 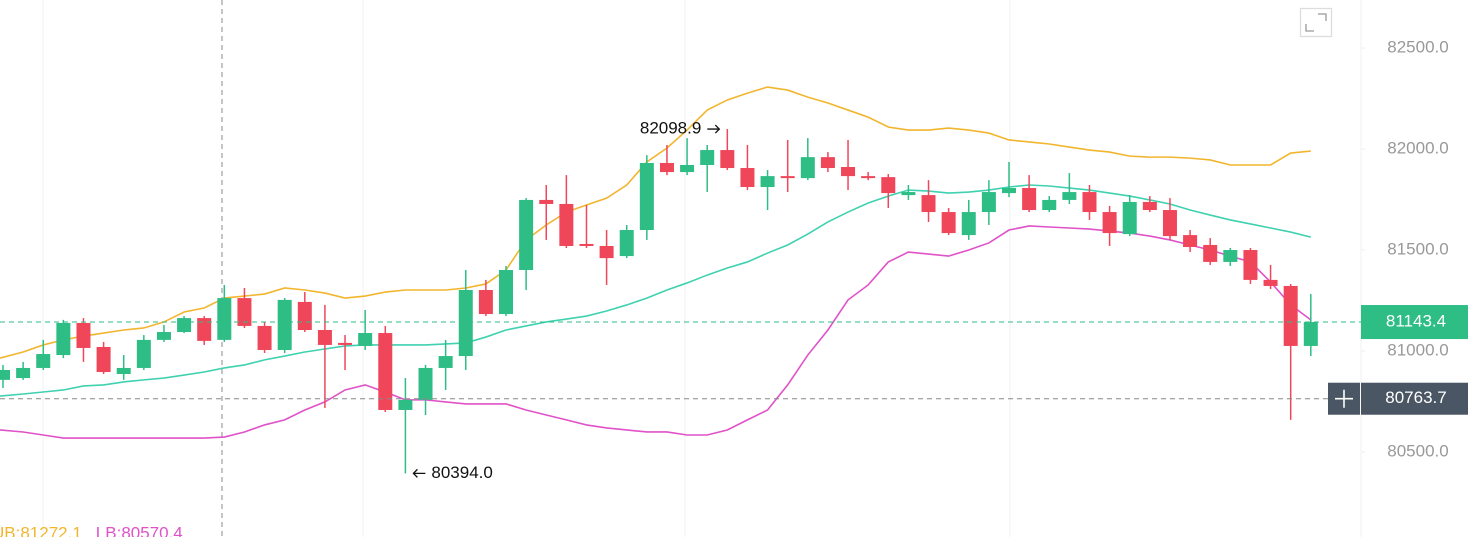 What do you see at coordinates (419, 473) in the screenshot?
I see `min-arrow` at bounding box center [419, 473].